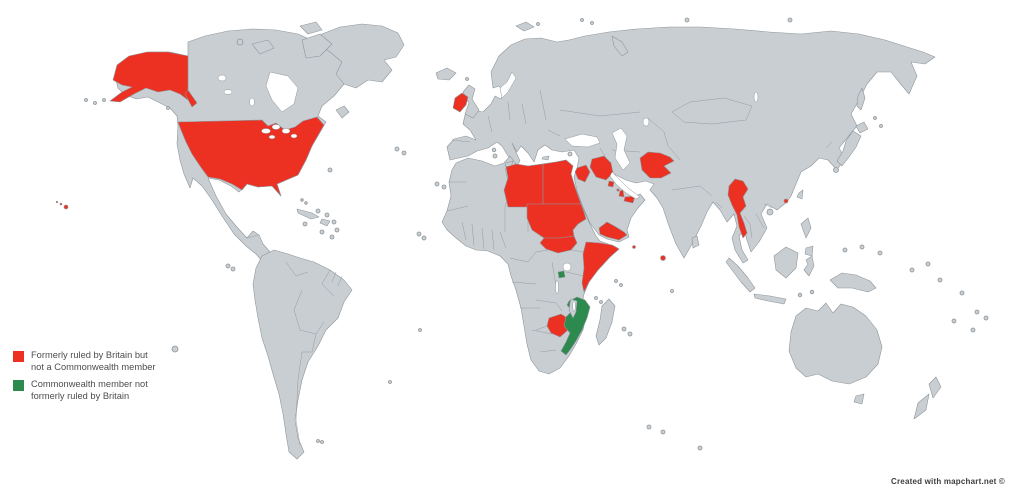  Describe the element at coordinates (809, 266) in the screenshot. I see `landmass-sulawesi` at that location.